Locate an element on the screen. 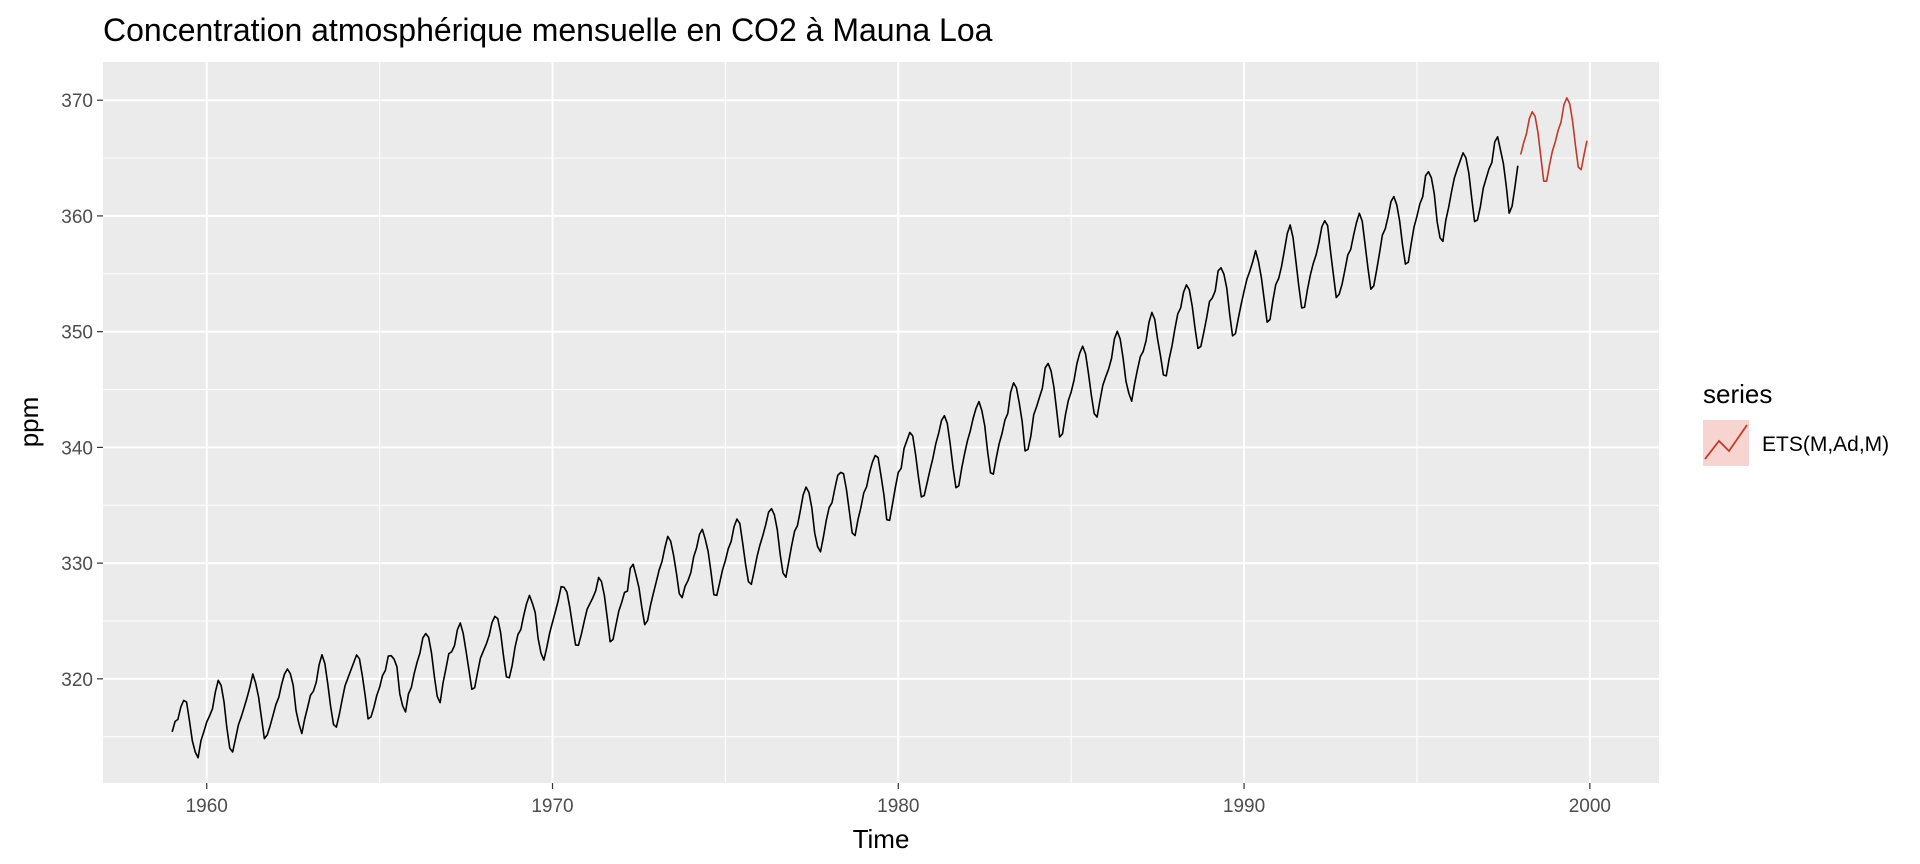 This screenshot has height=864, width=1920. y-tick-label: 370 is located at coordinates (77, 101).